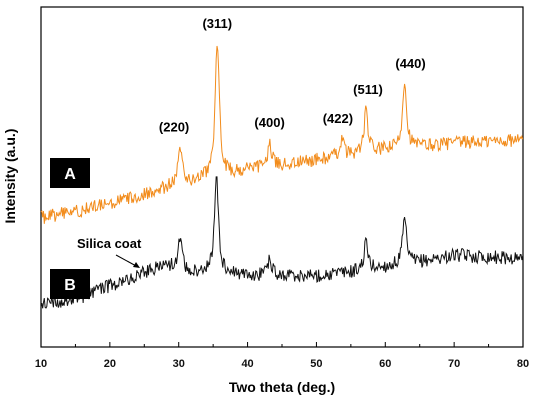 Image resolution: width=533 pixels, height=402 pixels. Describe the element at coordinates (338, 118) in the screenshot. I see `peak-label: (422)` at that location.